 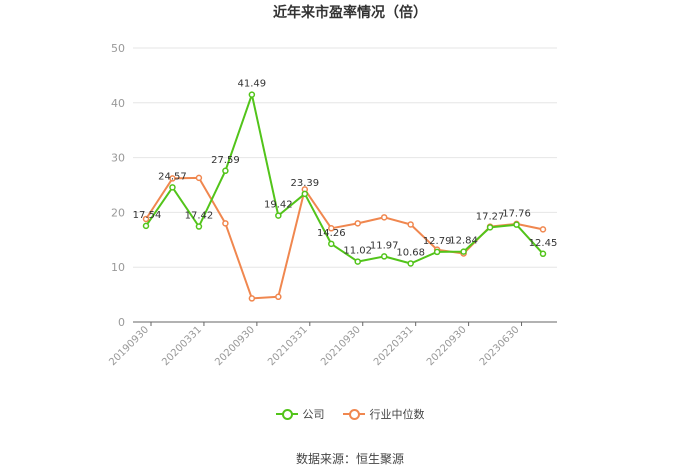 I want to click on y-tick-label: 30, so click(x=118, y=158).